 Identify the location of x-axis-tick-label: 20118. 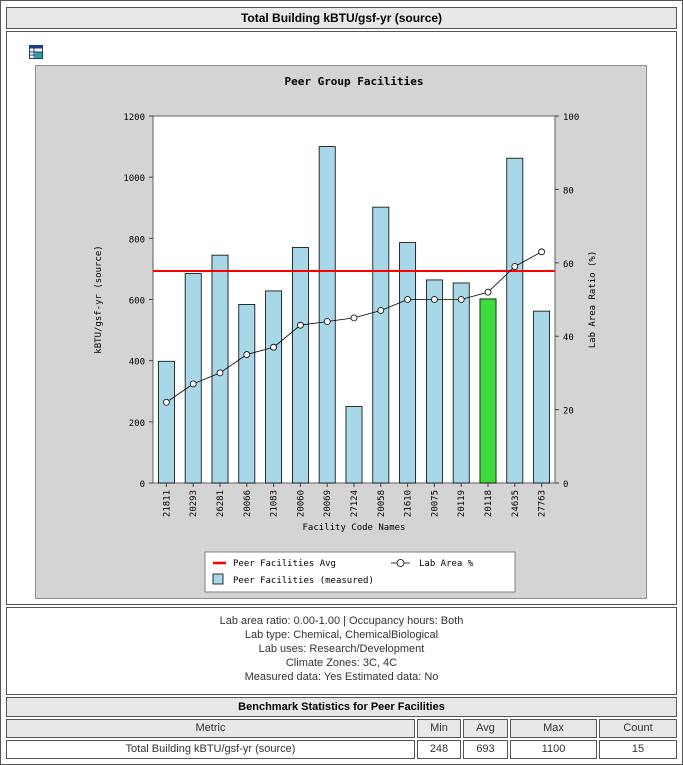
(489, 503).